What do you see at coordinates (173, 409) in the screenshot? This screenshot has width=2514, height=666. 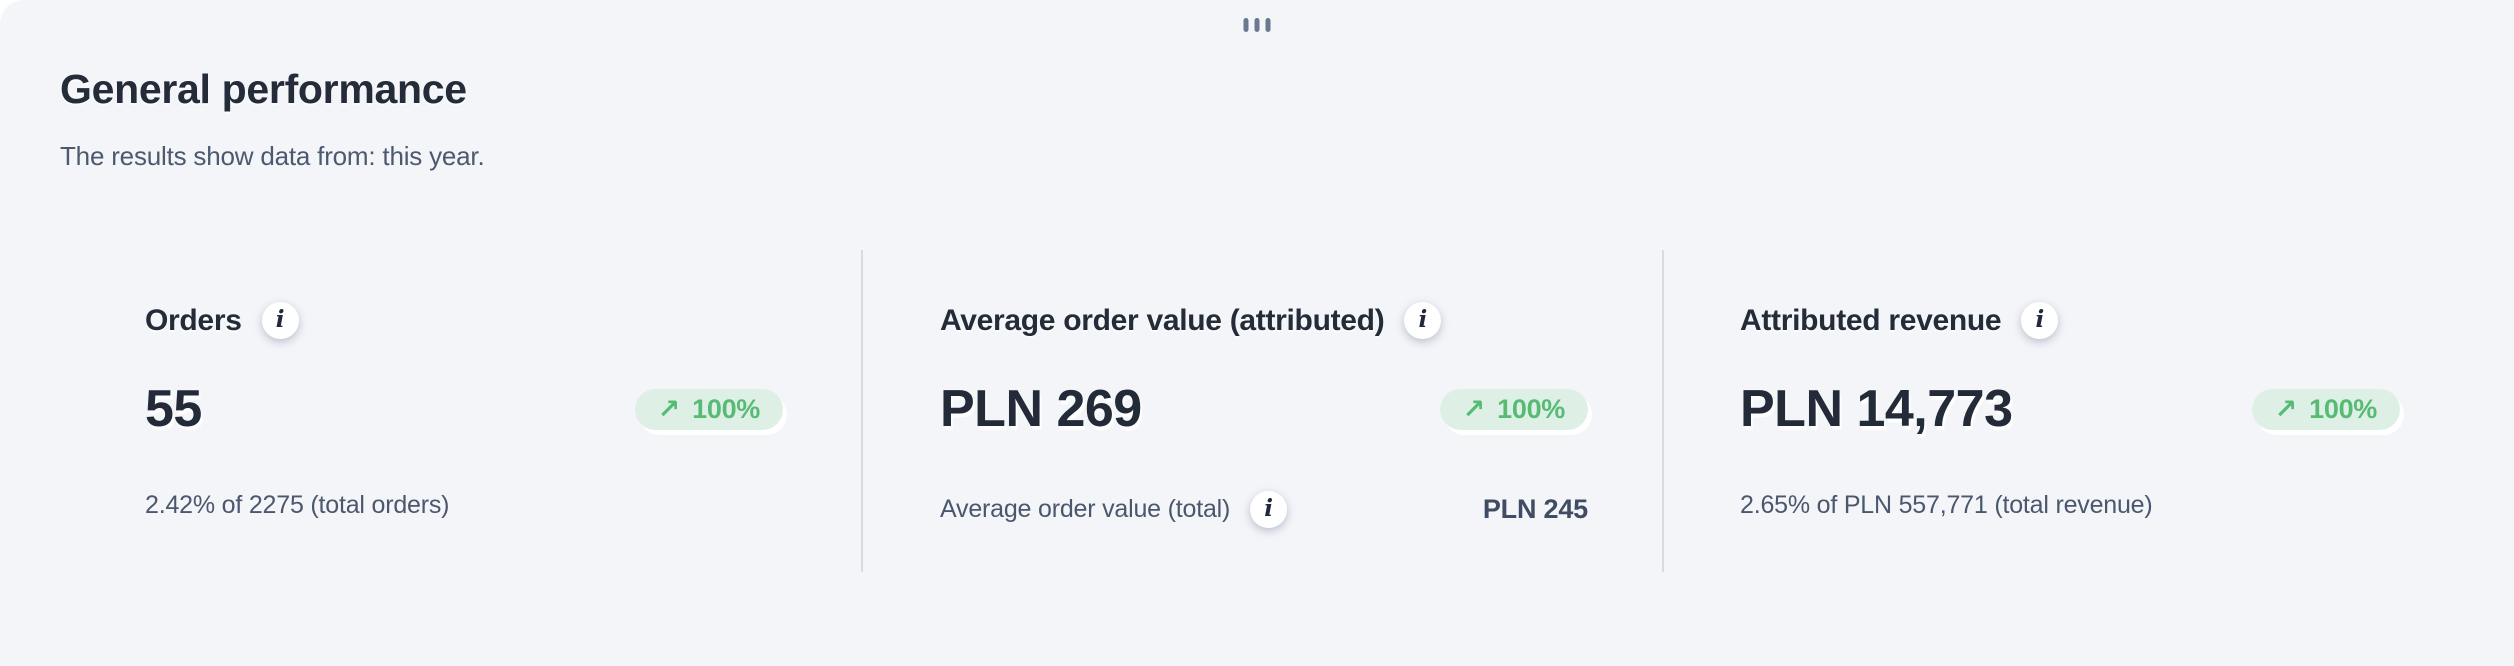 I see `metric-value: 55` at bounding box center [173, 409].